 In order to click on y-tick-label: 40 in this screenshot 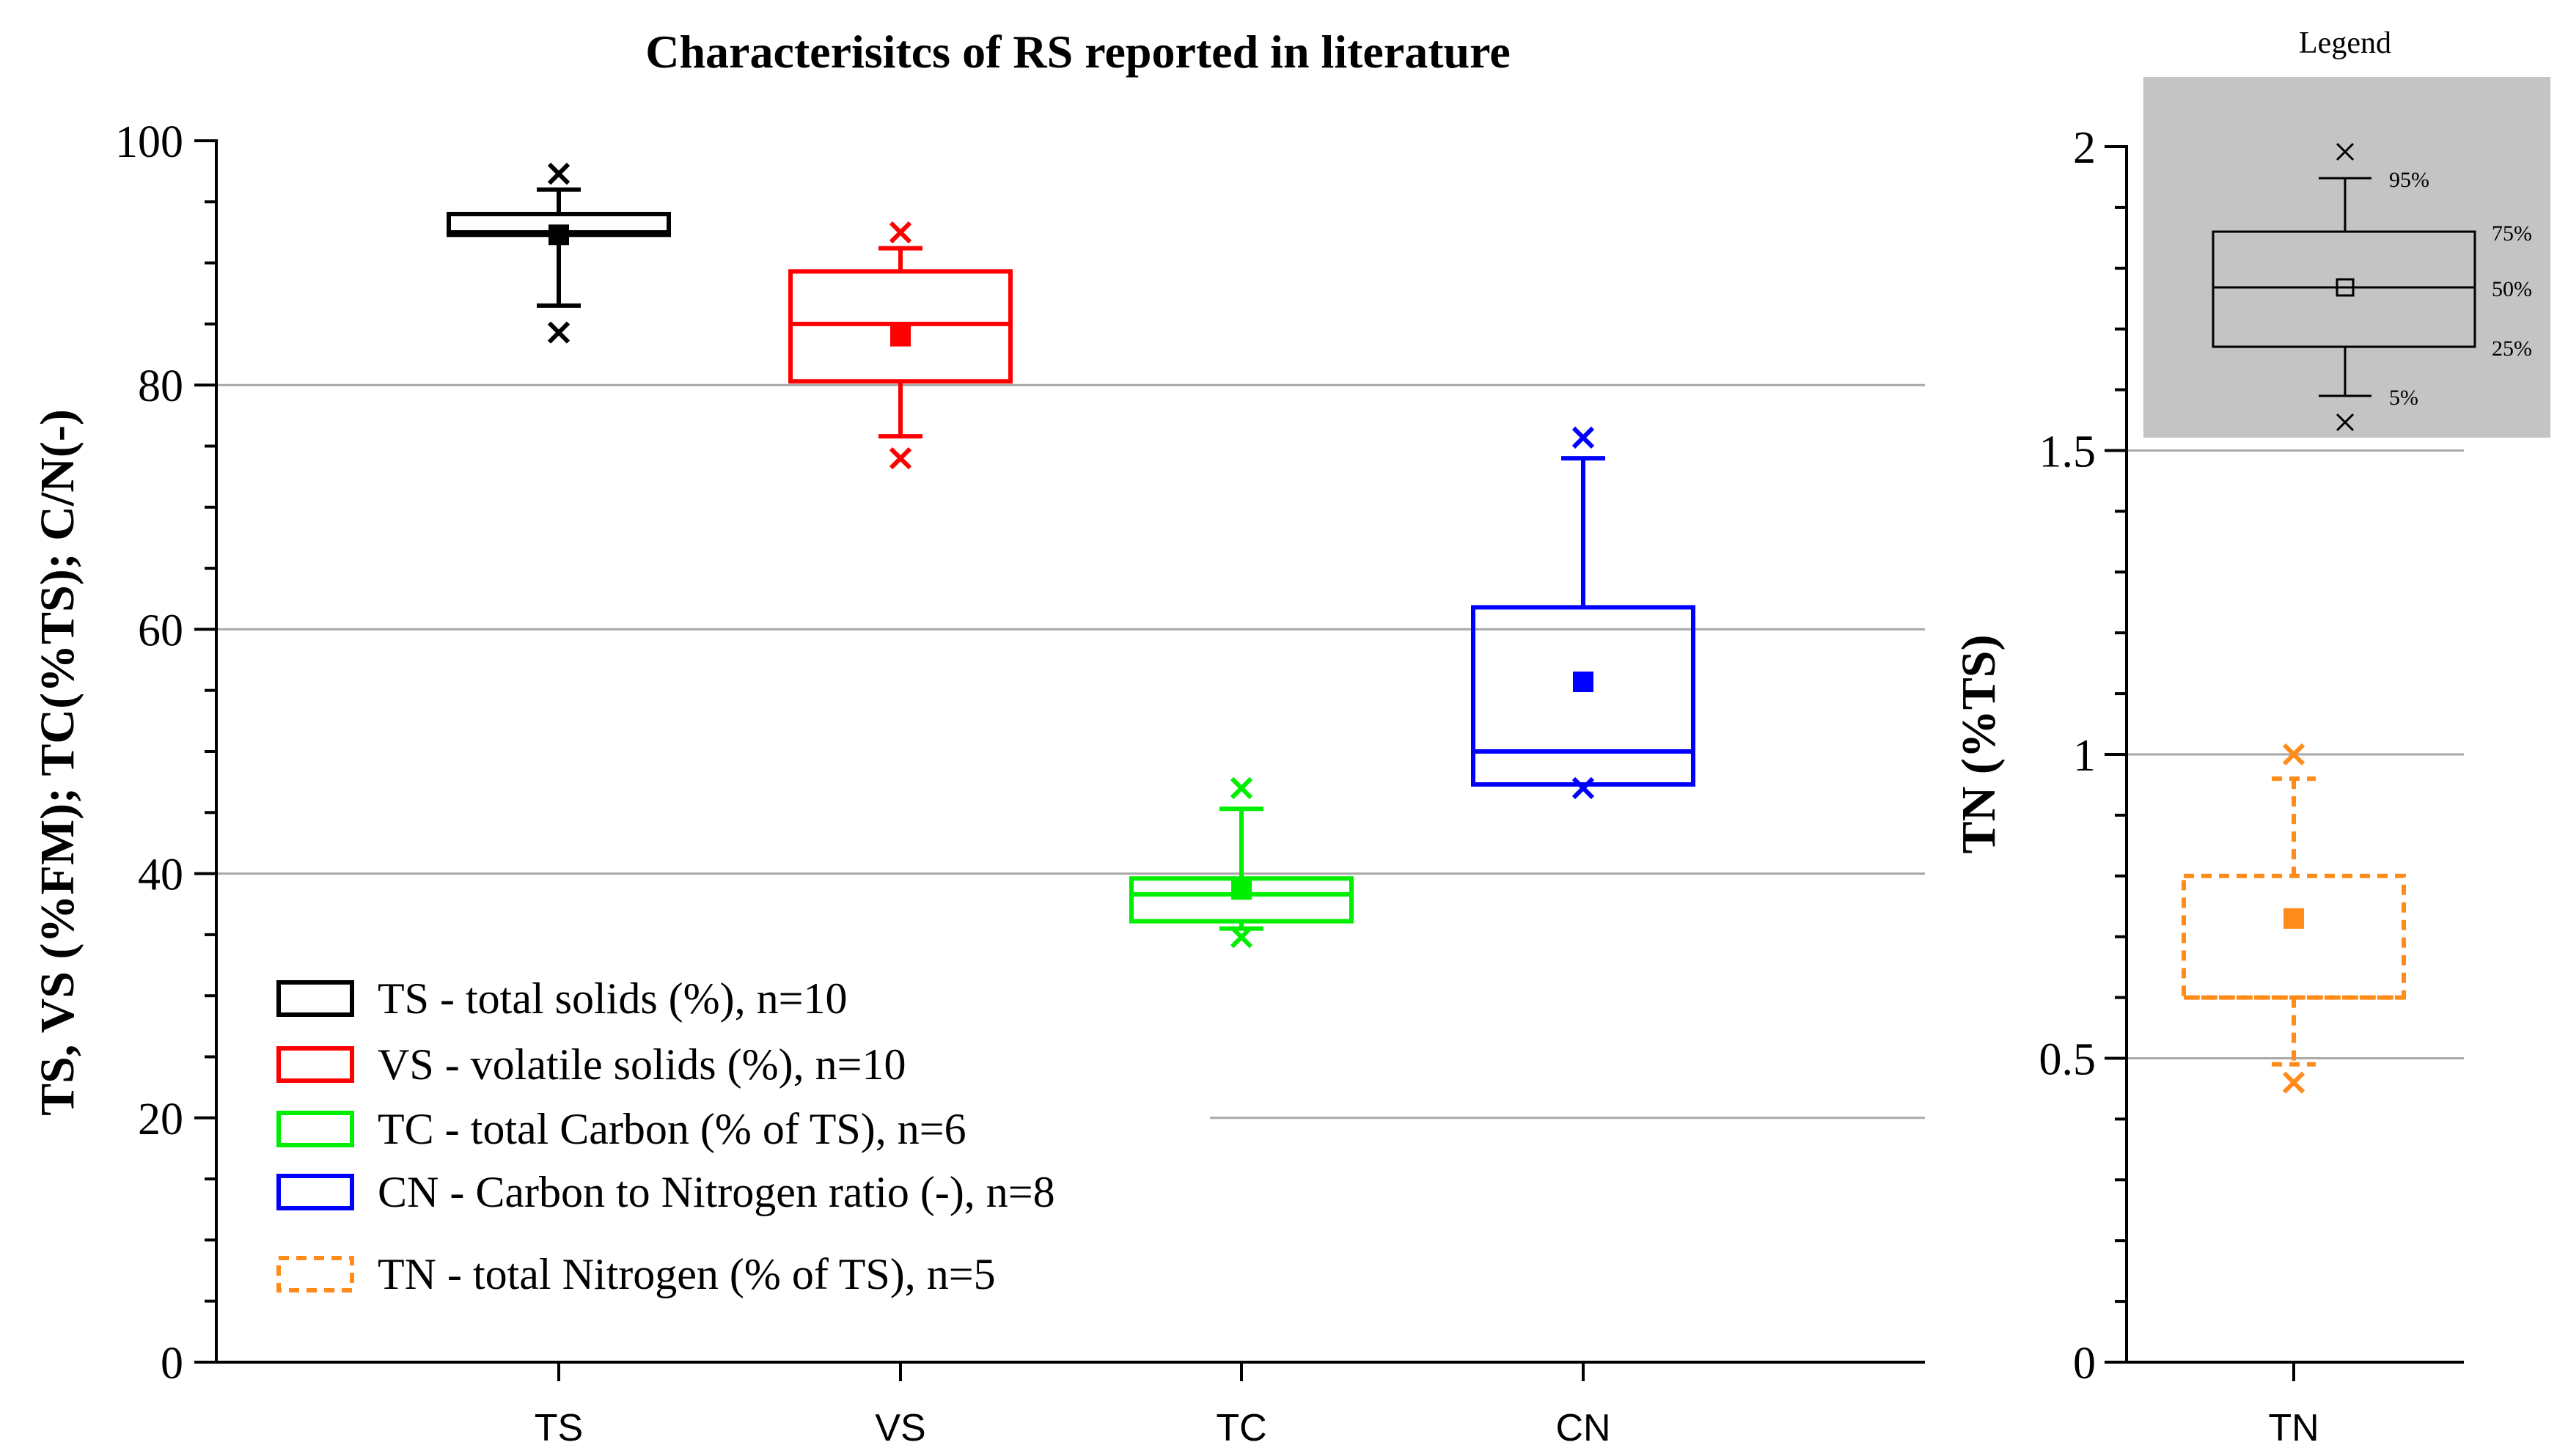, I will do `click(160, 875)`.